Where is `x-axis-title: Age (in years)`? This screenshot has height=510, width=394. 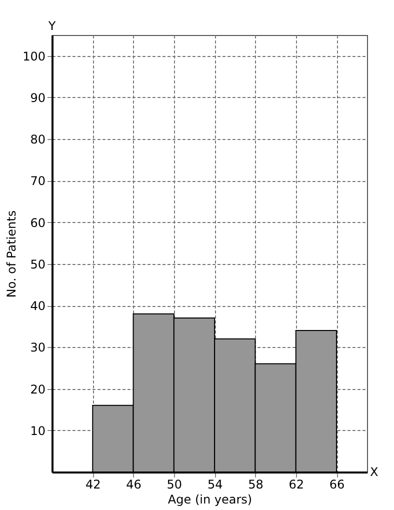 x-axis-title: Age (in years) is located at coordinates (210, 499).